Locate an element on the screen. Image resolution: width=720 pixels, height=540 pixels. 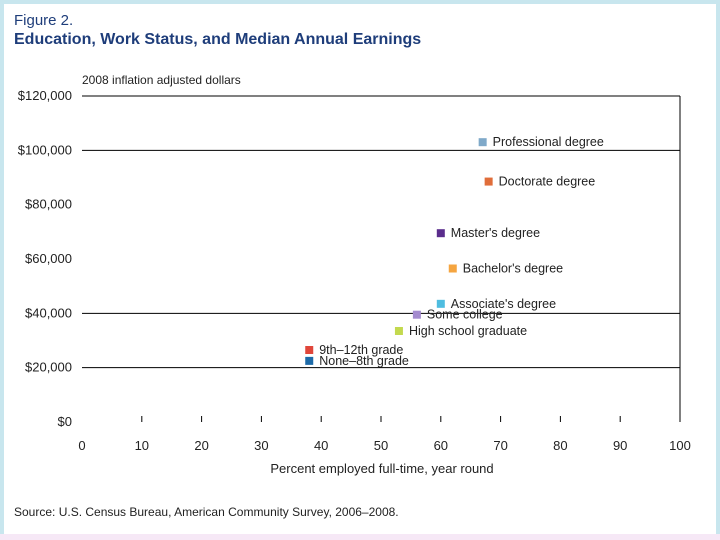
x-tick-label: 60 is located at coordinates (441, 445).